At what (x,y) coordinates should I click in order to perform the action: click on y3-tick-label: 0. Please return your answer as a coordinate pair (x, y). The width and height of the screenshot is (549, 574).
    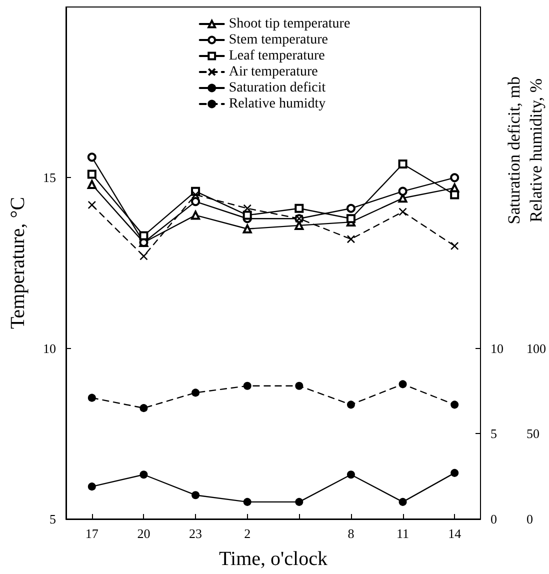
    Looking at the image, I should click on (529, 519).